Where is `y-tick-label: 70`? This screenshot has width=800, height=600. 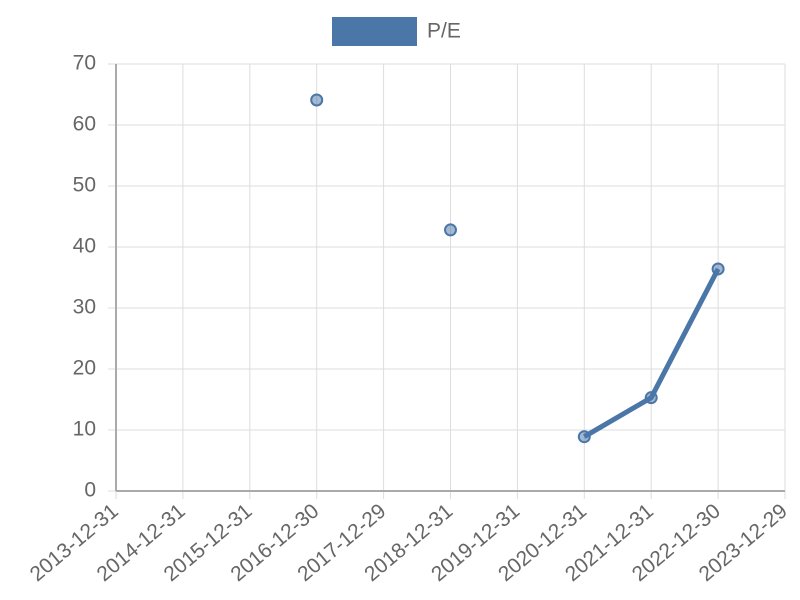
y-tick-label: 70 is located at coordinates (84, 63).